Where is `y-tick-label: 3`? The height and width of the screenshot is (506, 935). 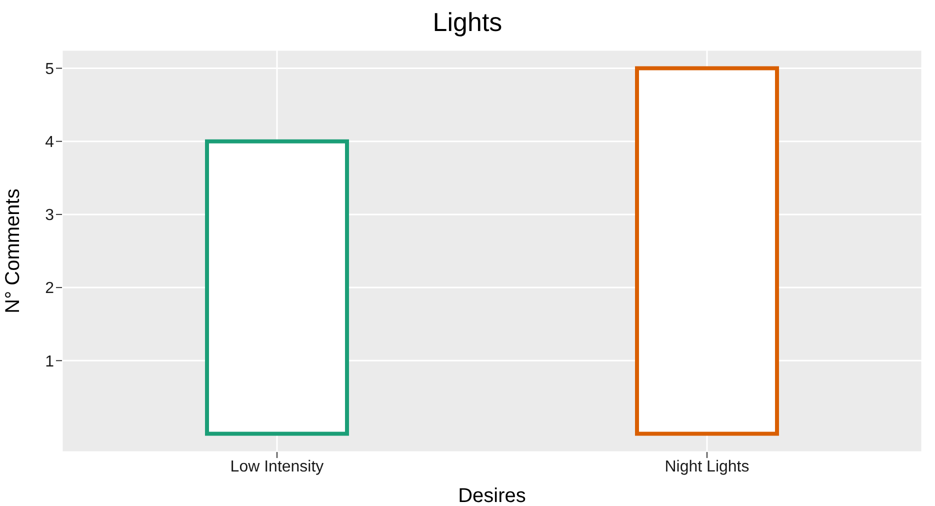
y-tick-label: 3 is located at coordinates (49, 215).